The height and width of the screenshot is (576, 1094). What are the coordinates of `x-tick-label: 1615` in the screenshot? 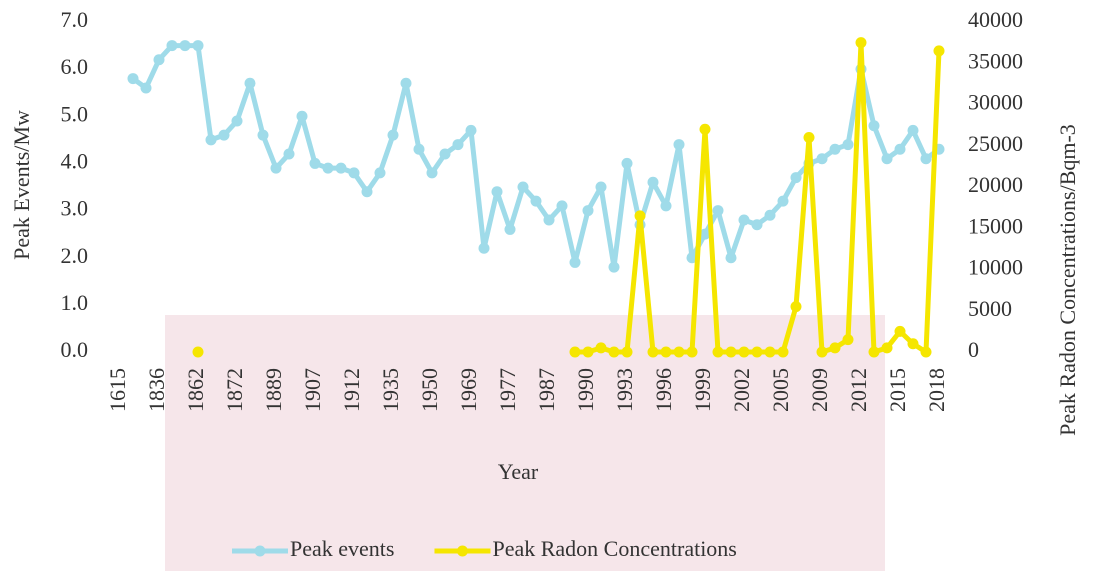 It's located at (117, 390).